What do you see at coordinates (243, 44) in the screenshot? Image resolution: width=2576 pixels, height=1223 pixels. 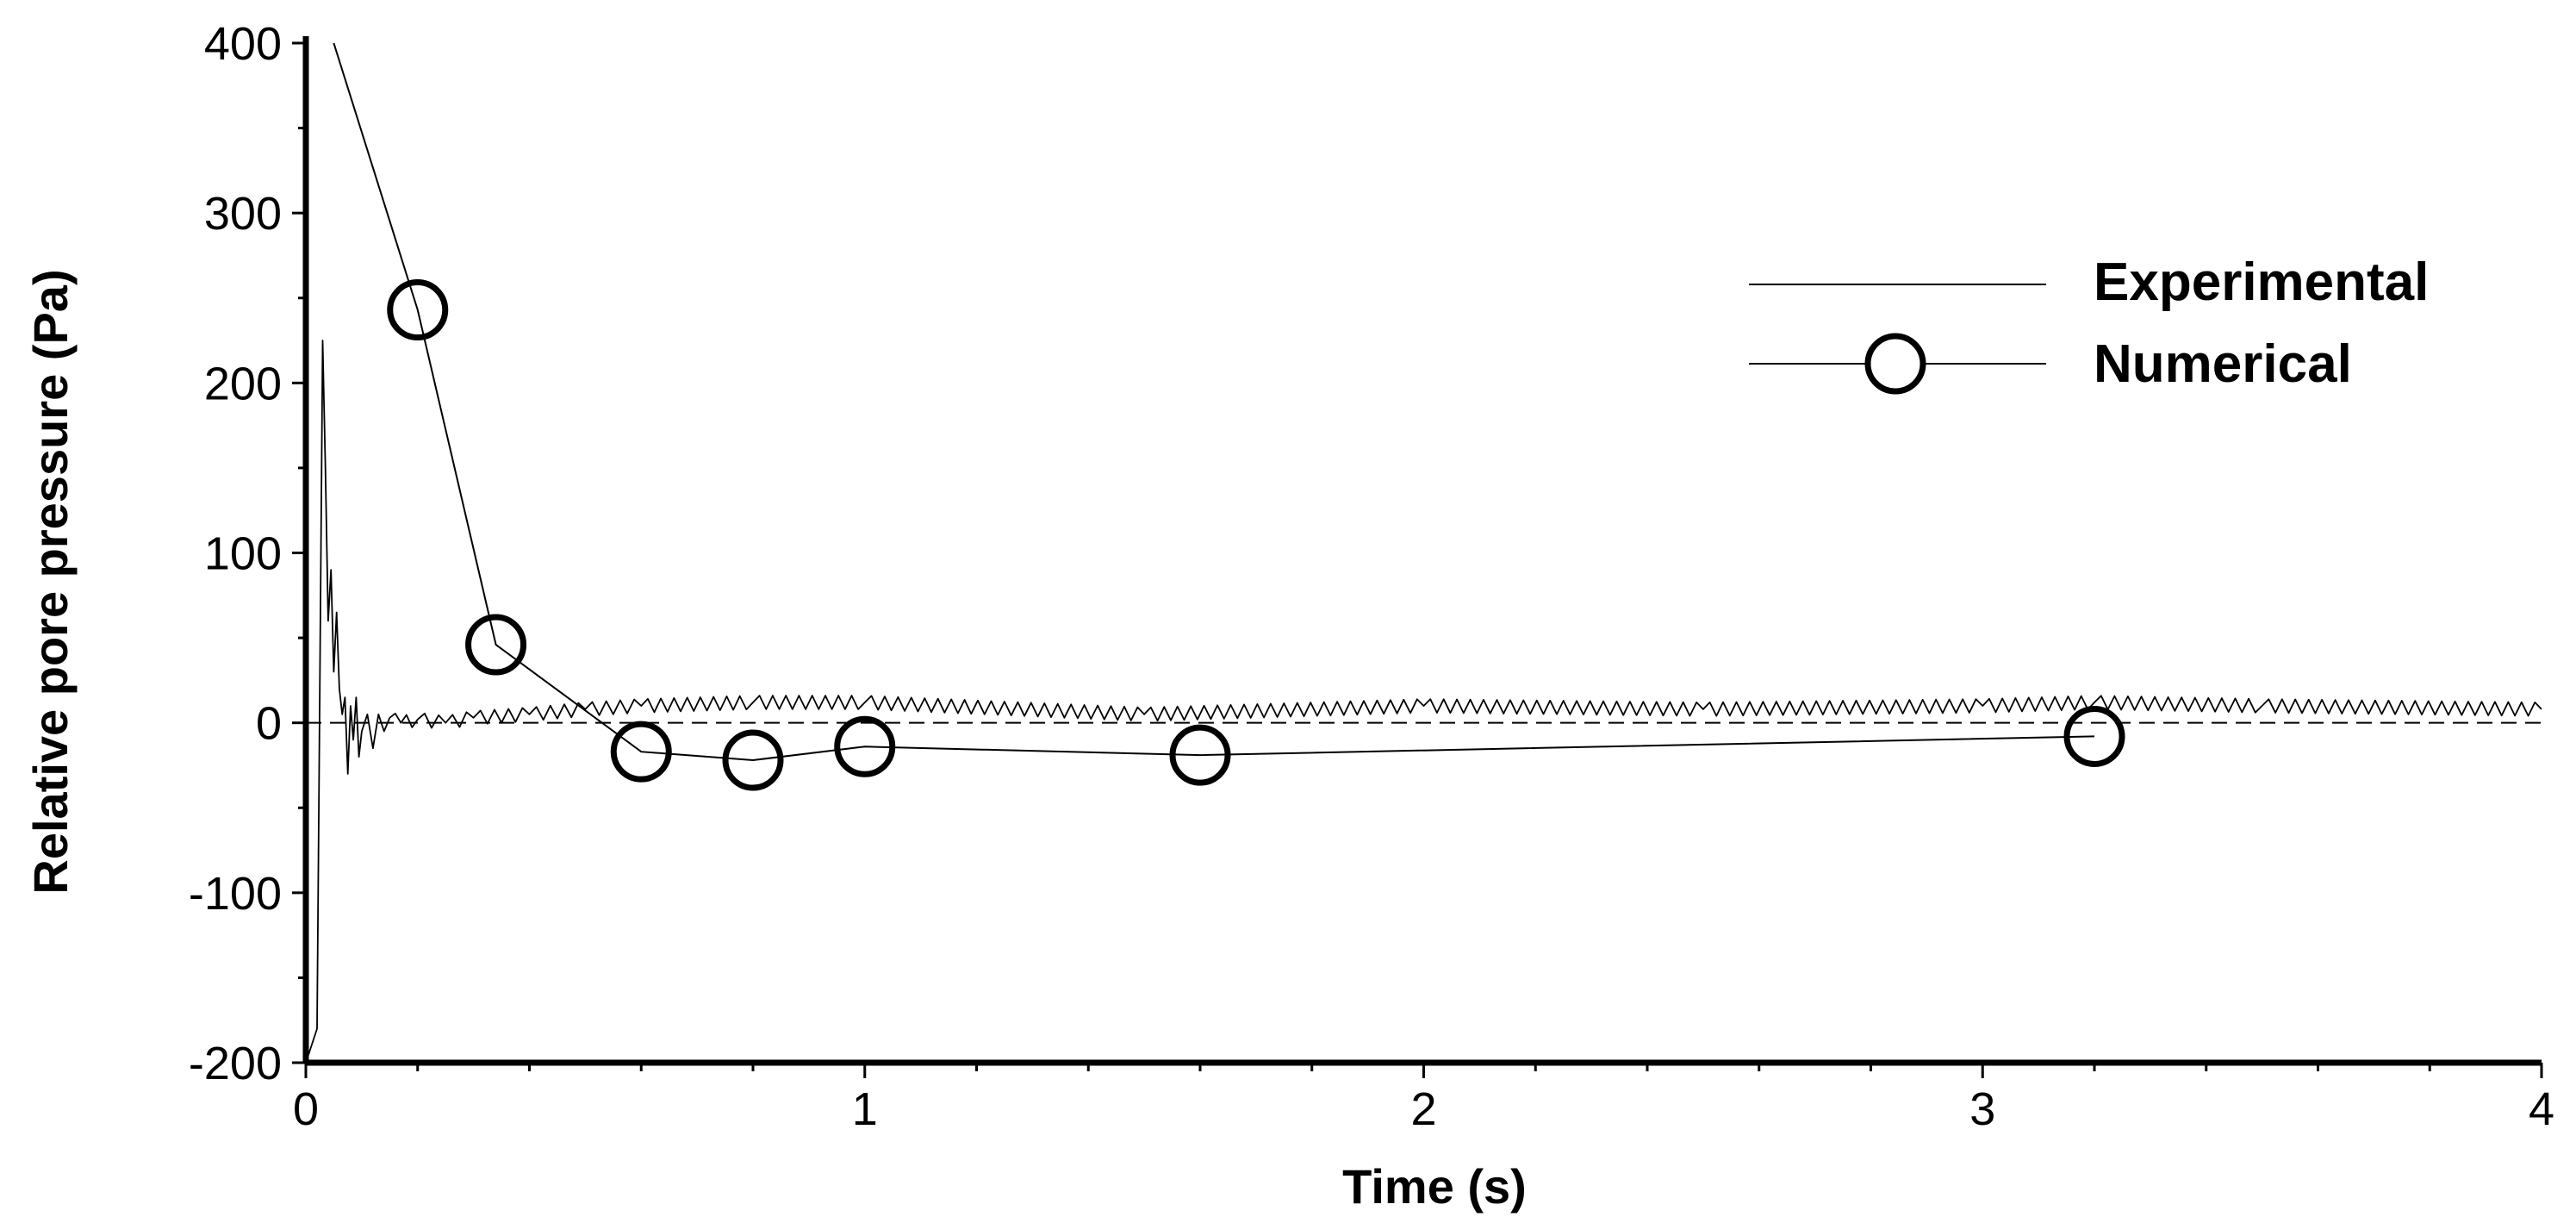 I see `y-tick-label: 400` at bounding box center [243, 44].